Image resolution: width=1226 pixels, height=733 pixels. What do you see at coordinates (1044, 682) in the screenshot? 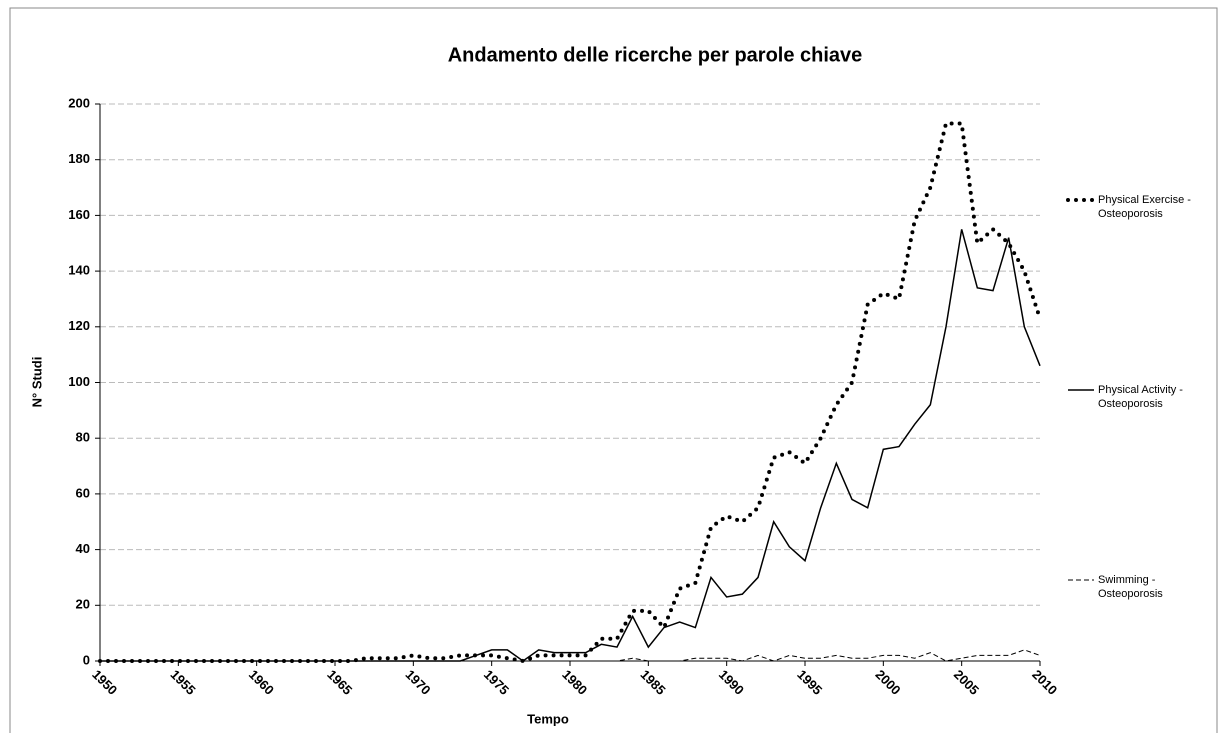
I see `x-tick-label: 2010` at bounding box center [1044, 682].